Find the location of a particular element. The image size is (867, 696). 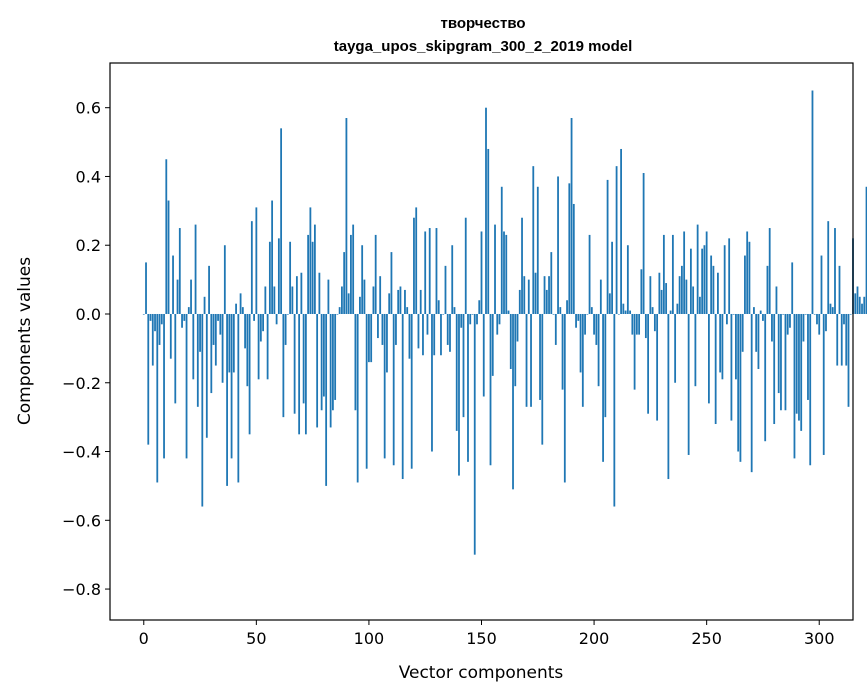

y-tick-label: −0.2 is located at coordinates (81, 383).